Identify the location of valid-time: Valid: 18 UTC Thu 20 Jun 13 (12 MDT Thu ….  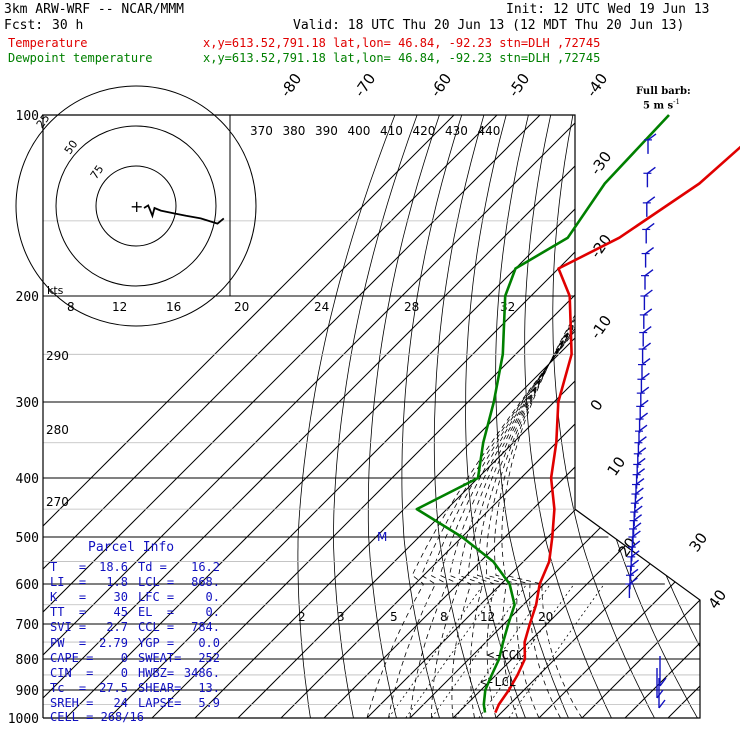
(489, 25).